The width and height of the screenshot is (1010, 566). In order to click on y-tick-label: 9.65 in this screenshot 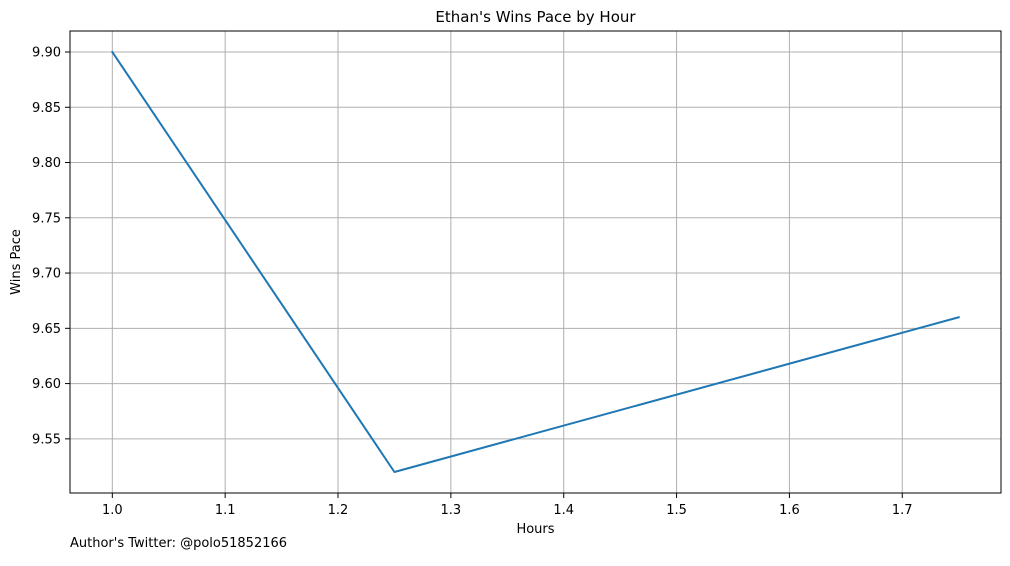, I will do `click(46, 329)`.